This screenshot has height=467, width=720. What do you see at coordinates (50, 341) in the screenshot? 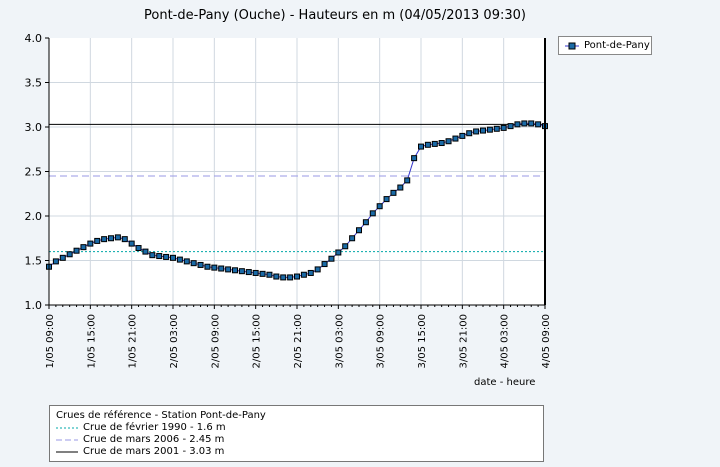
I see `x-tick-label: 1/05 09:00` at bounding box center [50, 341].